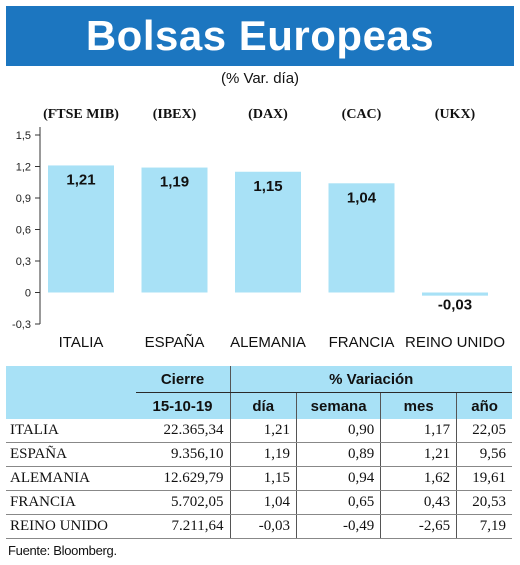 The height and width of the screenshot is (565, 520). Describe the element at coordinates (263, 526) in the screenshot. I see `row-dia: -0,03` at that location.